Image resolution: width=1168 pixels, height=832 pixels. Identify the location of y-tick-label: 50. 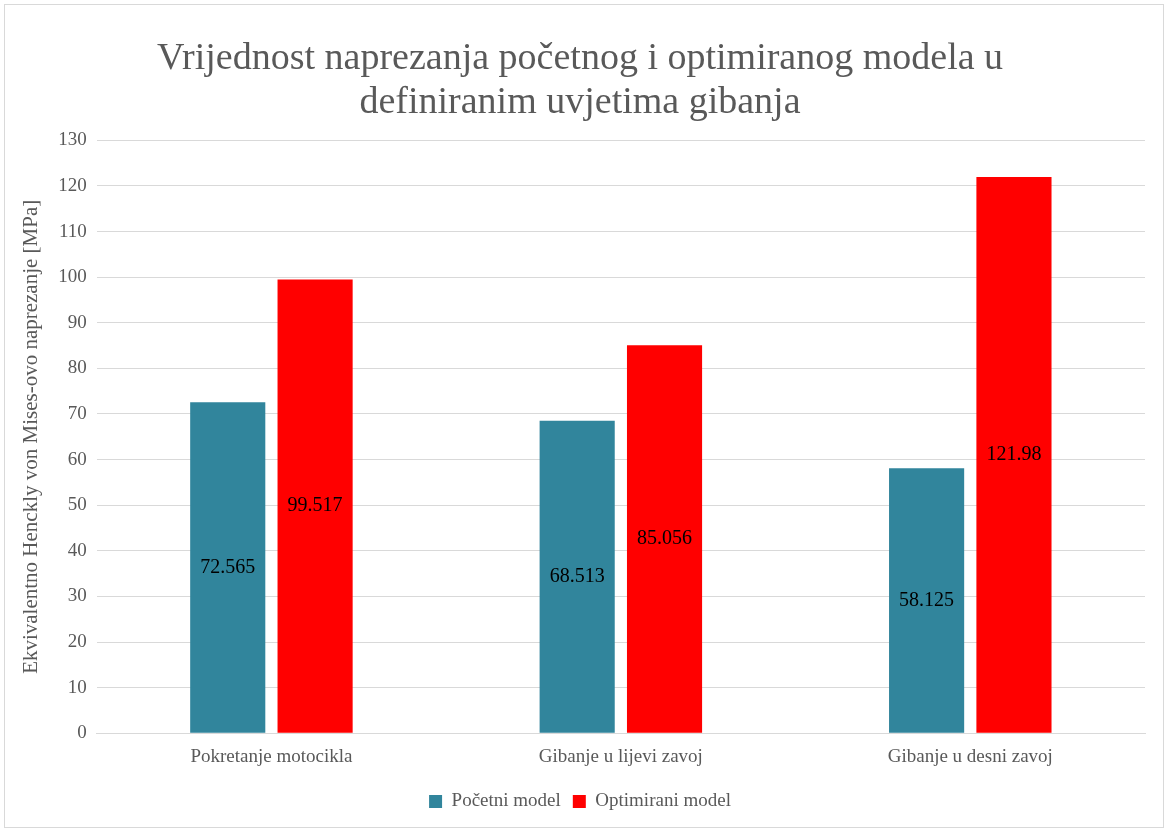
(77, 504).